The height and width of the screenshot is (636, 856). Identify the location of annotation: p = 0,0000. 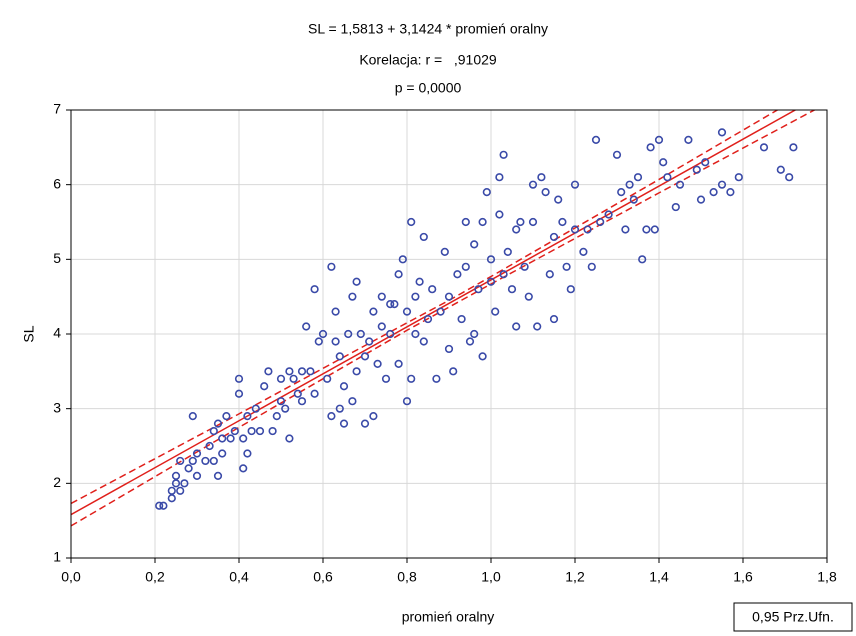
(428, 88).